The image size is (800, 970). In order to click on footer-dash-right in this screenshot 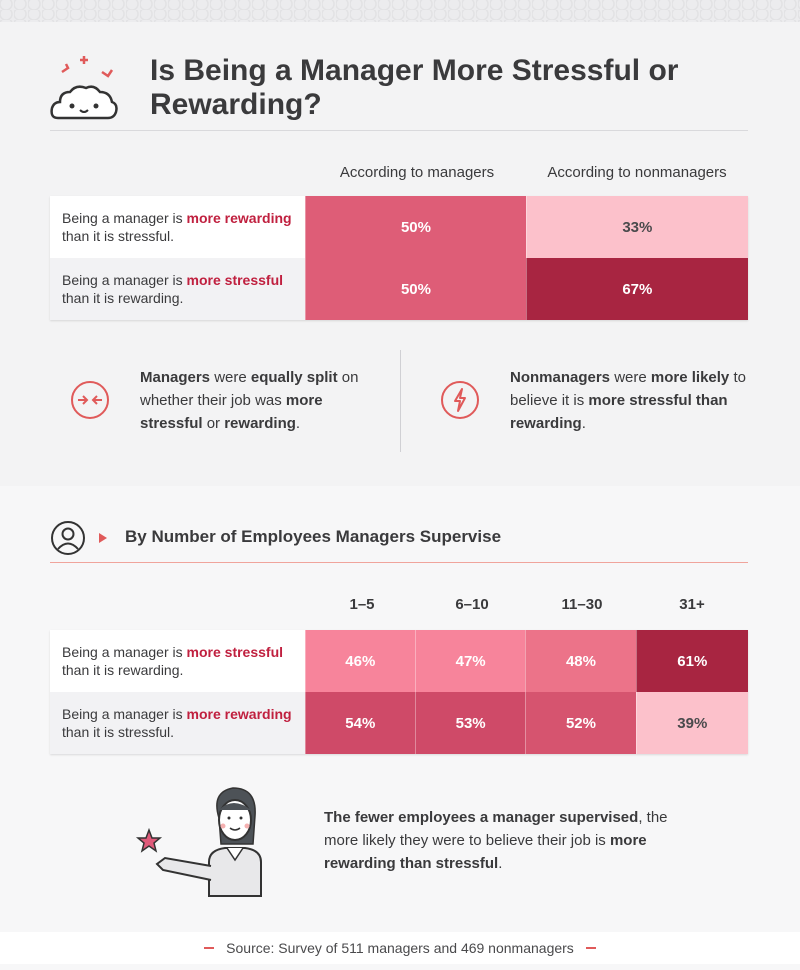, I will do `click(590, 948)`.